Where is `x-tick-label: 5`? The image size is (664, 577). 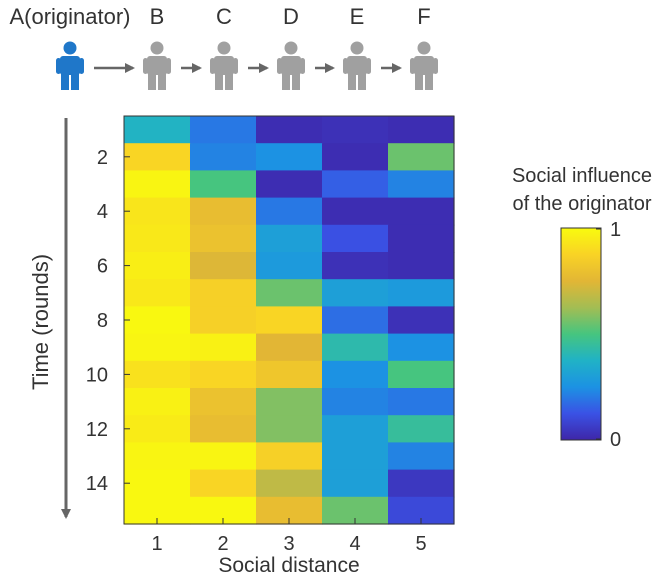
x-tick-label: 5 is located at coordinates (420, 544).